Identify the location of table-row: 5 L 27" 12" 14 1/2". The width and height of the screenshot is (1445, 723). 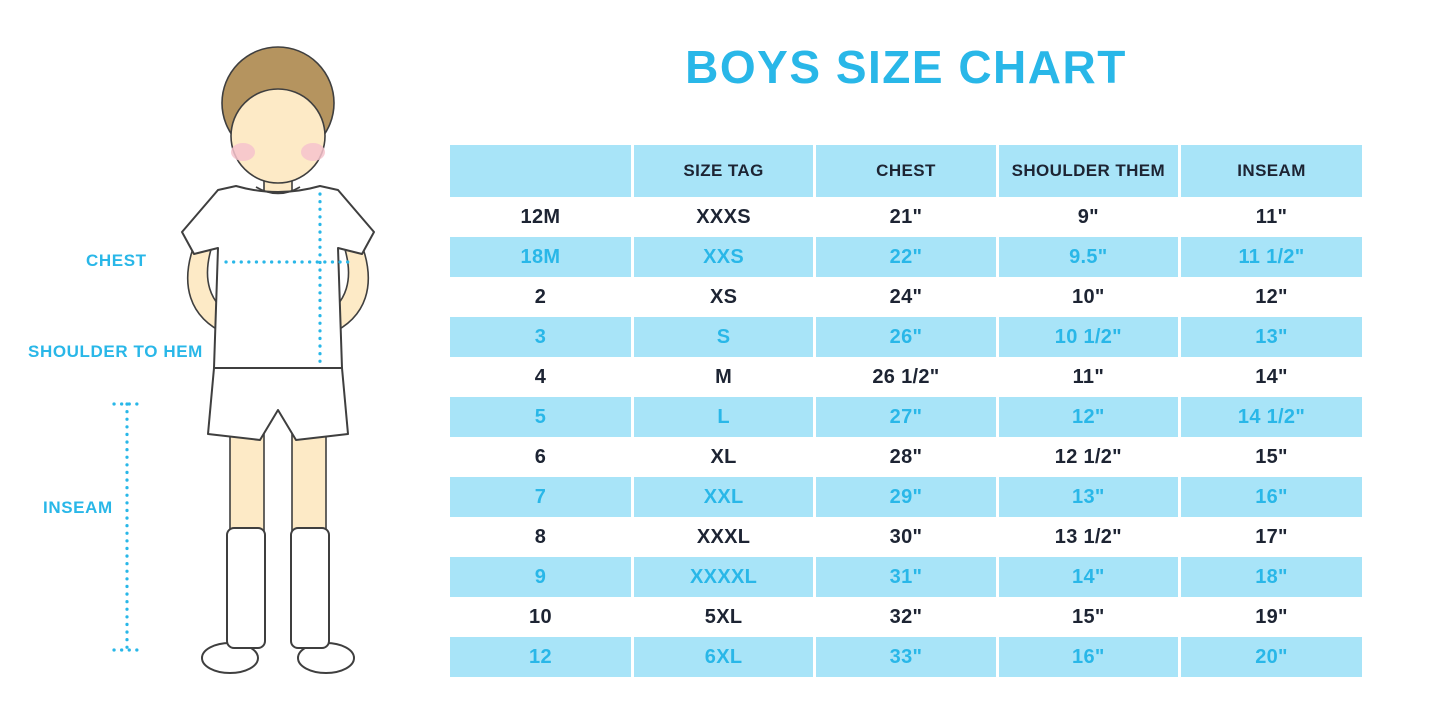
(906, 417).